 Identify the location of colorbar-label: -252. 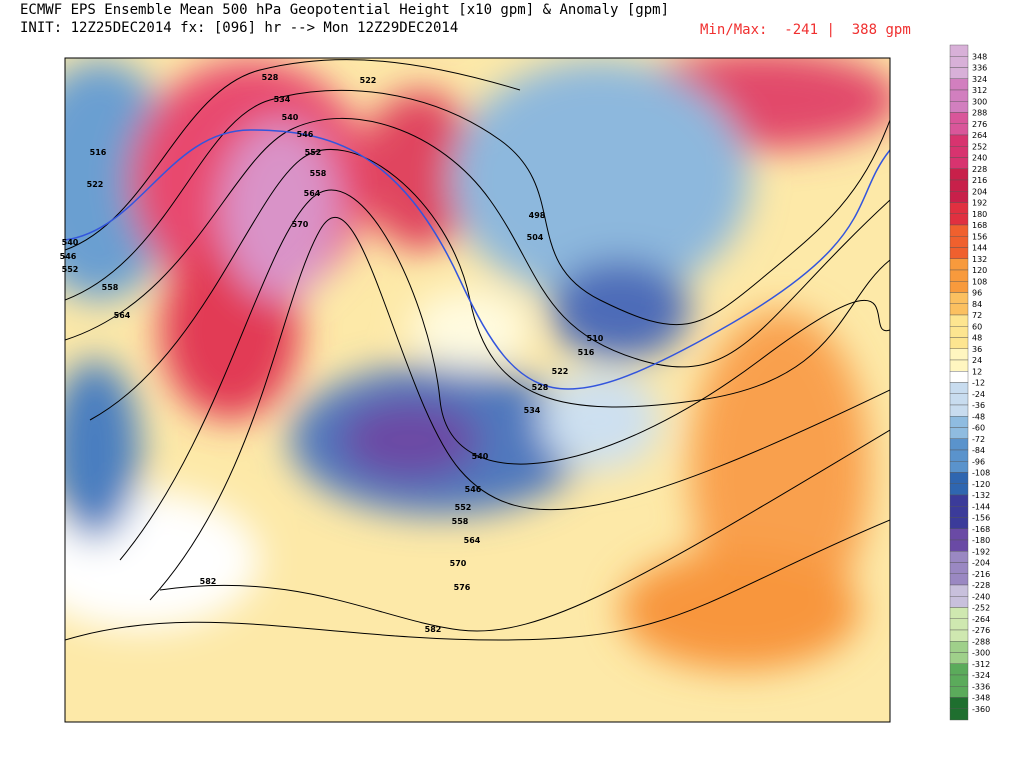
(981, 608).